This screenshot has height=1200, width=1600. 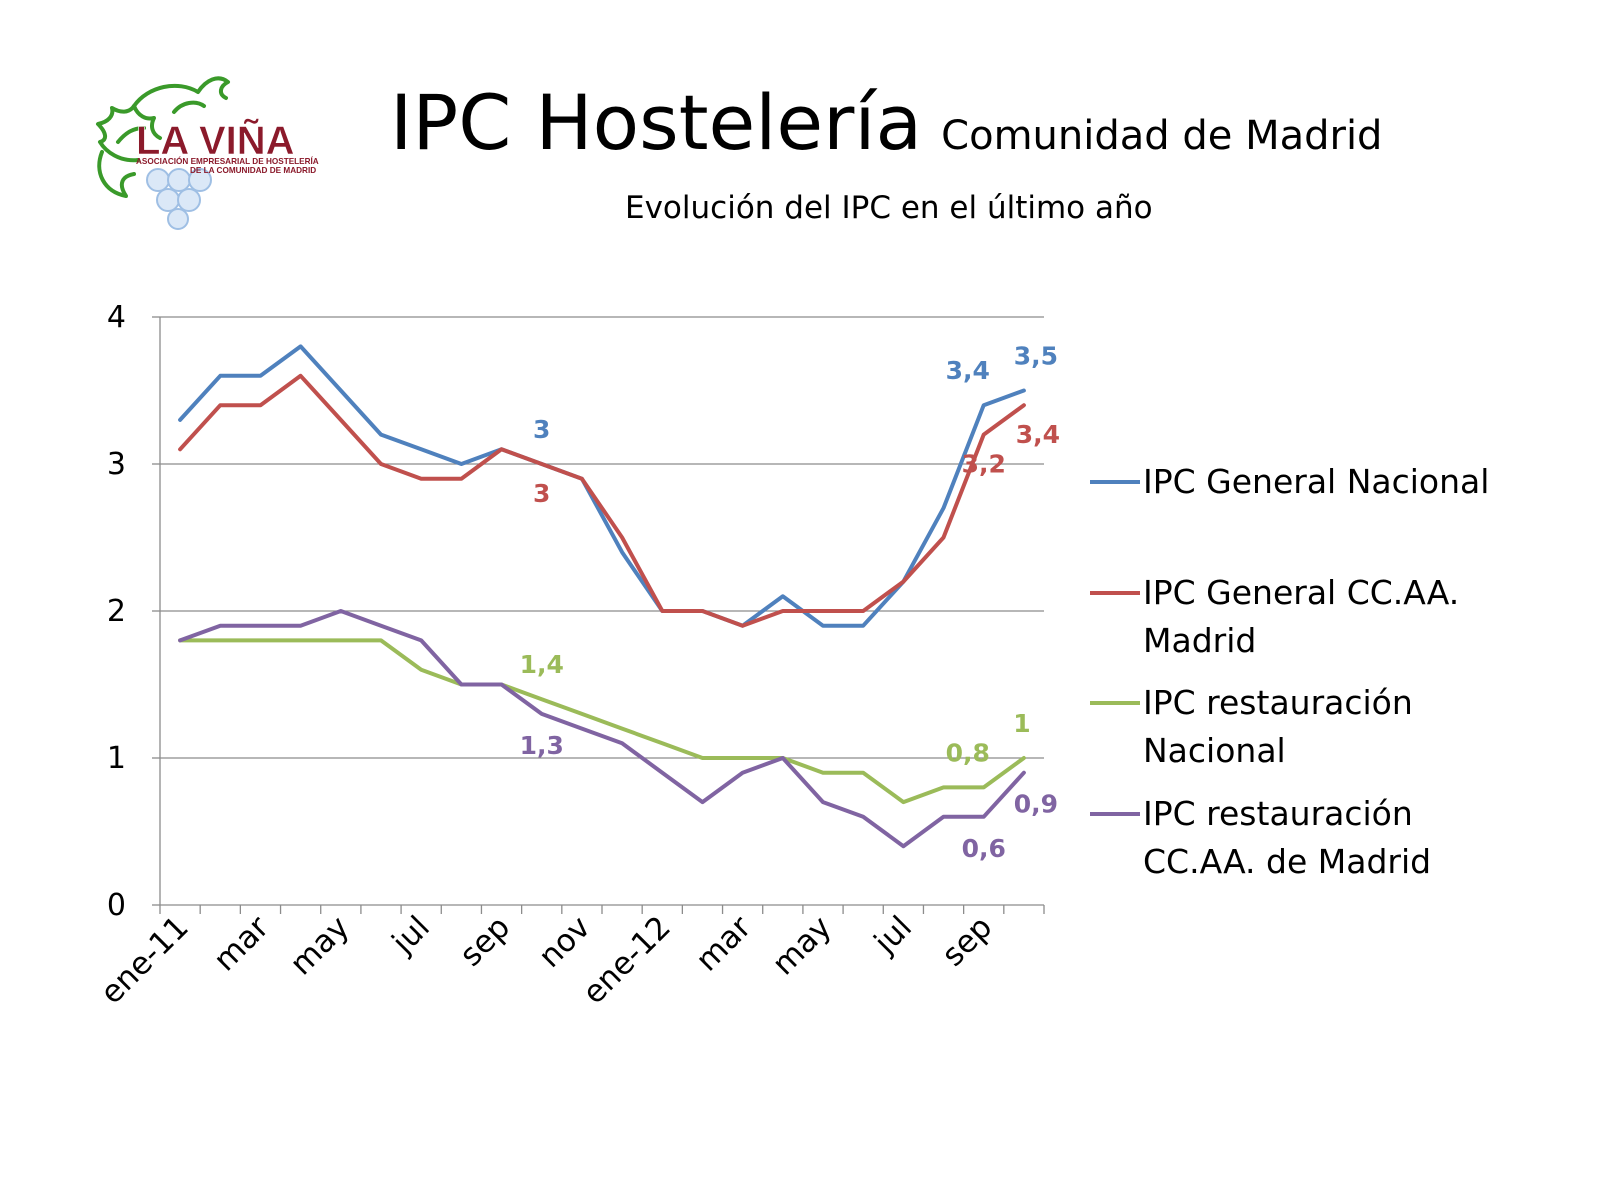 What do you see at coordinates (145, 960) in the screenshot?
I see `x-tick-label: ene-11` at bounding box center [145, 960].